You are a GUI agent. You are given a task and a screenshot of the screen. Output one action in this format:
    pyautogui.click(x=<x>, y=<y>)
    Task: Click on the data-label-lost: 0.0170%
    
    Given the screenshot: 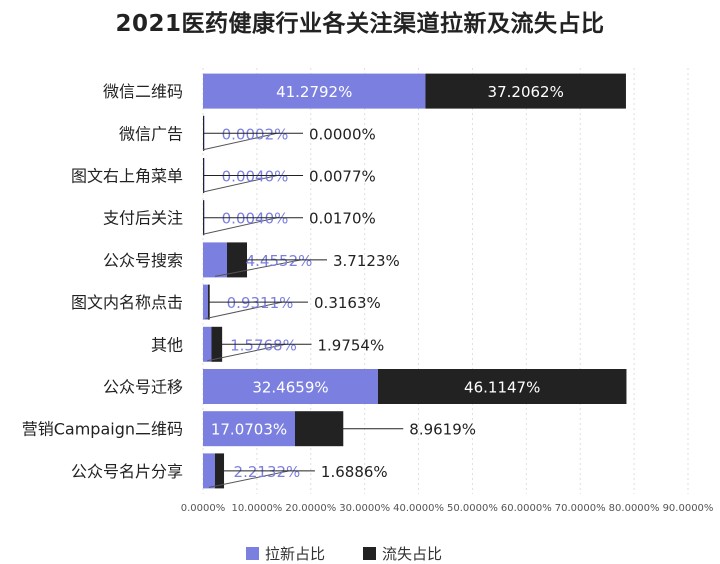 What is the action you would take?
    pyautogui.click(x=342, y=219)
    